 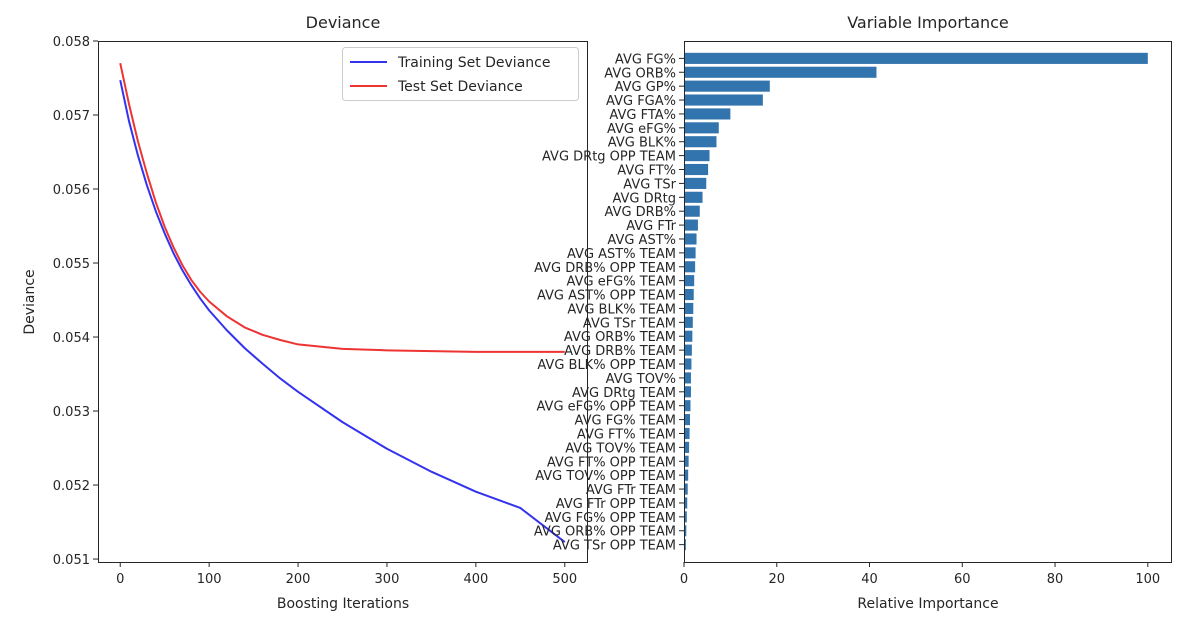 What do you see at coordinates (645, 87) in the screenshot?
I see `importance-category-label: AVG GP%` at bounding box center [645, 87].